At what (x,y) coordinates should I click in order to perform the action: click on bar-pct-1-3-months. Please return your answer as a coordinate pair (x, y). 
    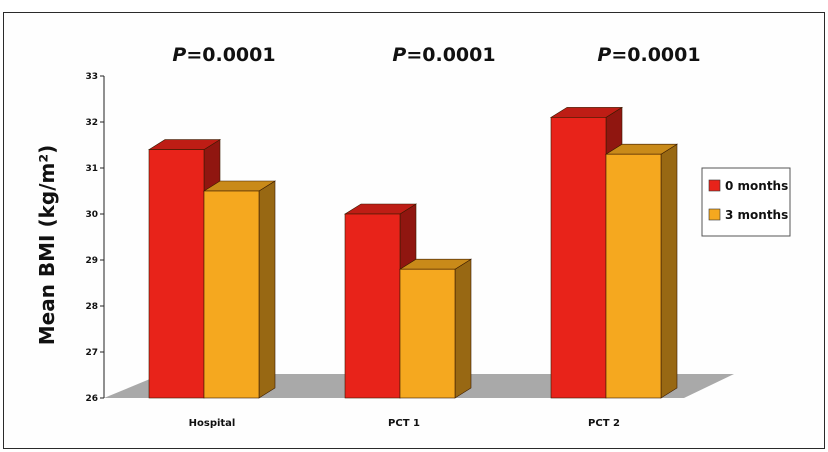
    Looking at the image, I should click on (435, 328).